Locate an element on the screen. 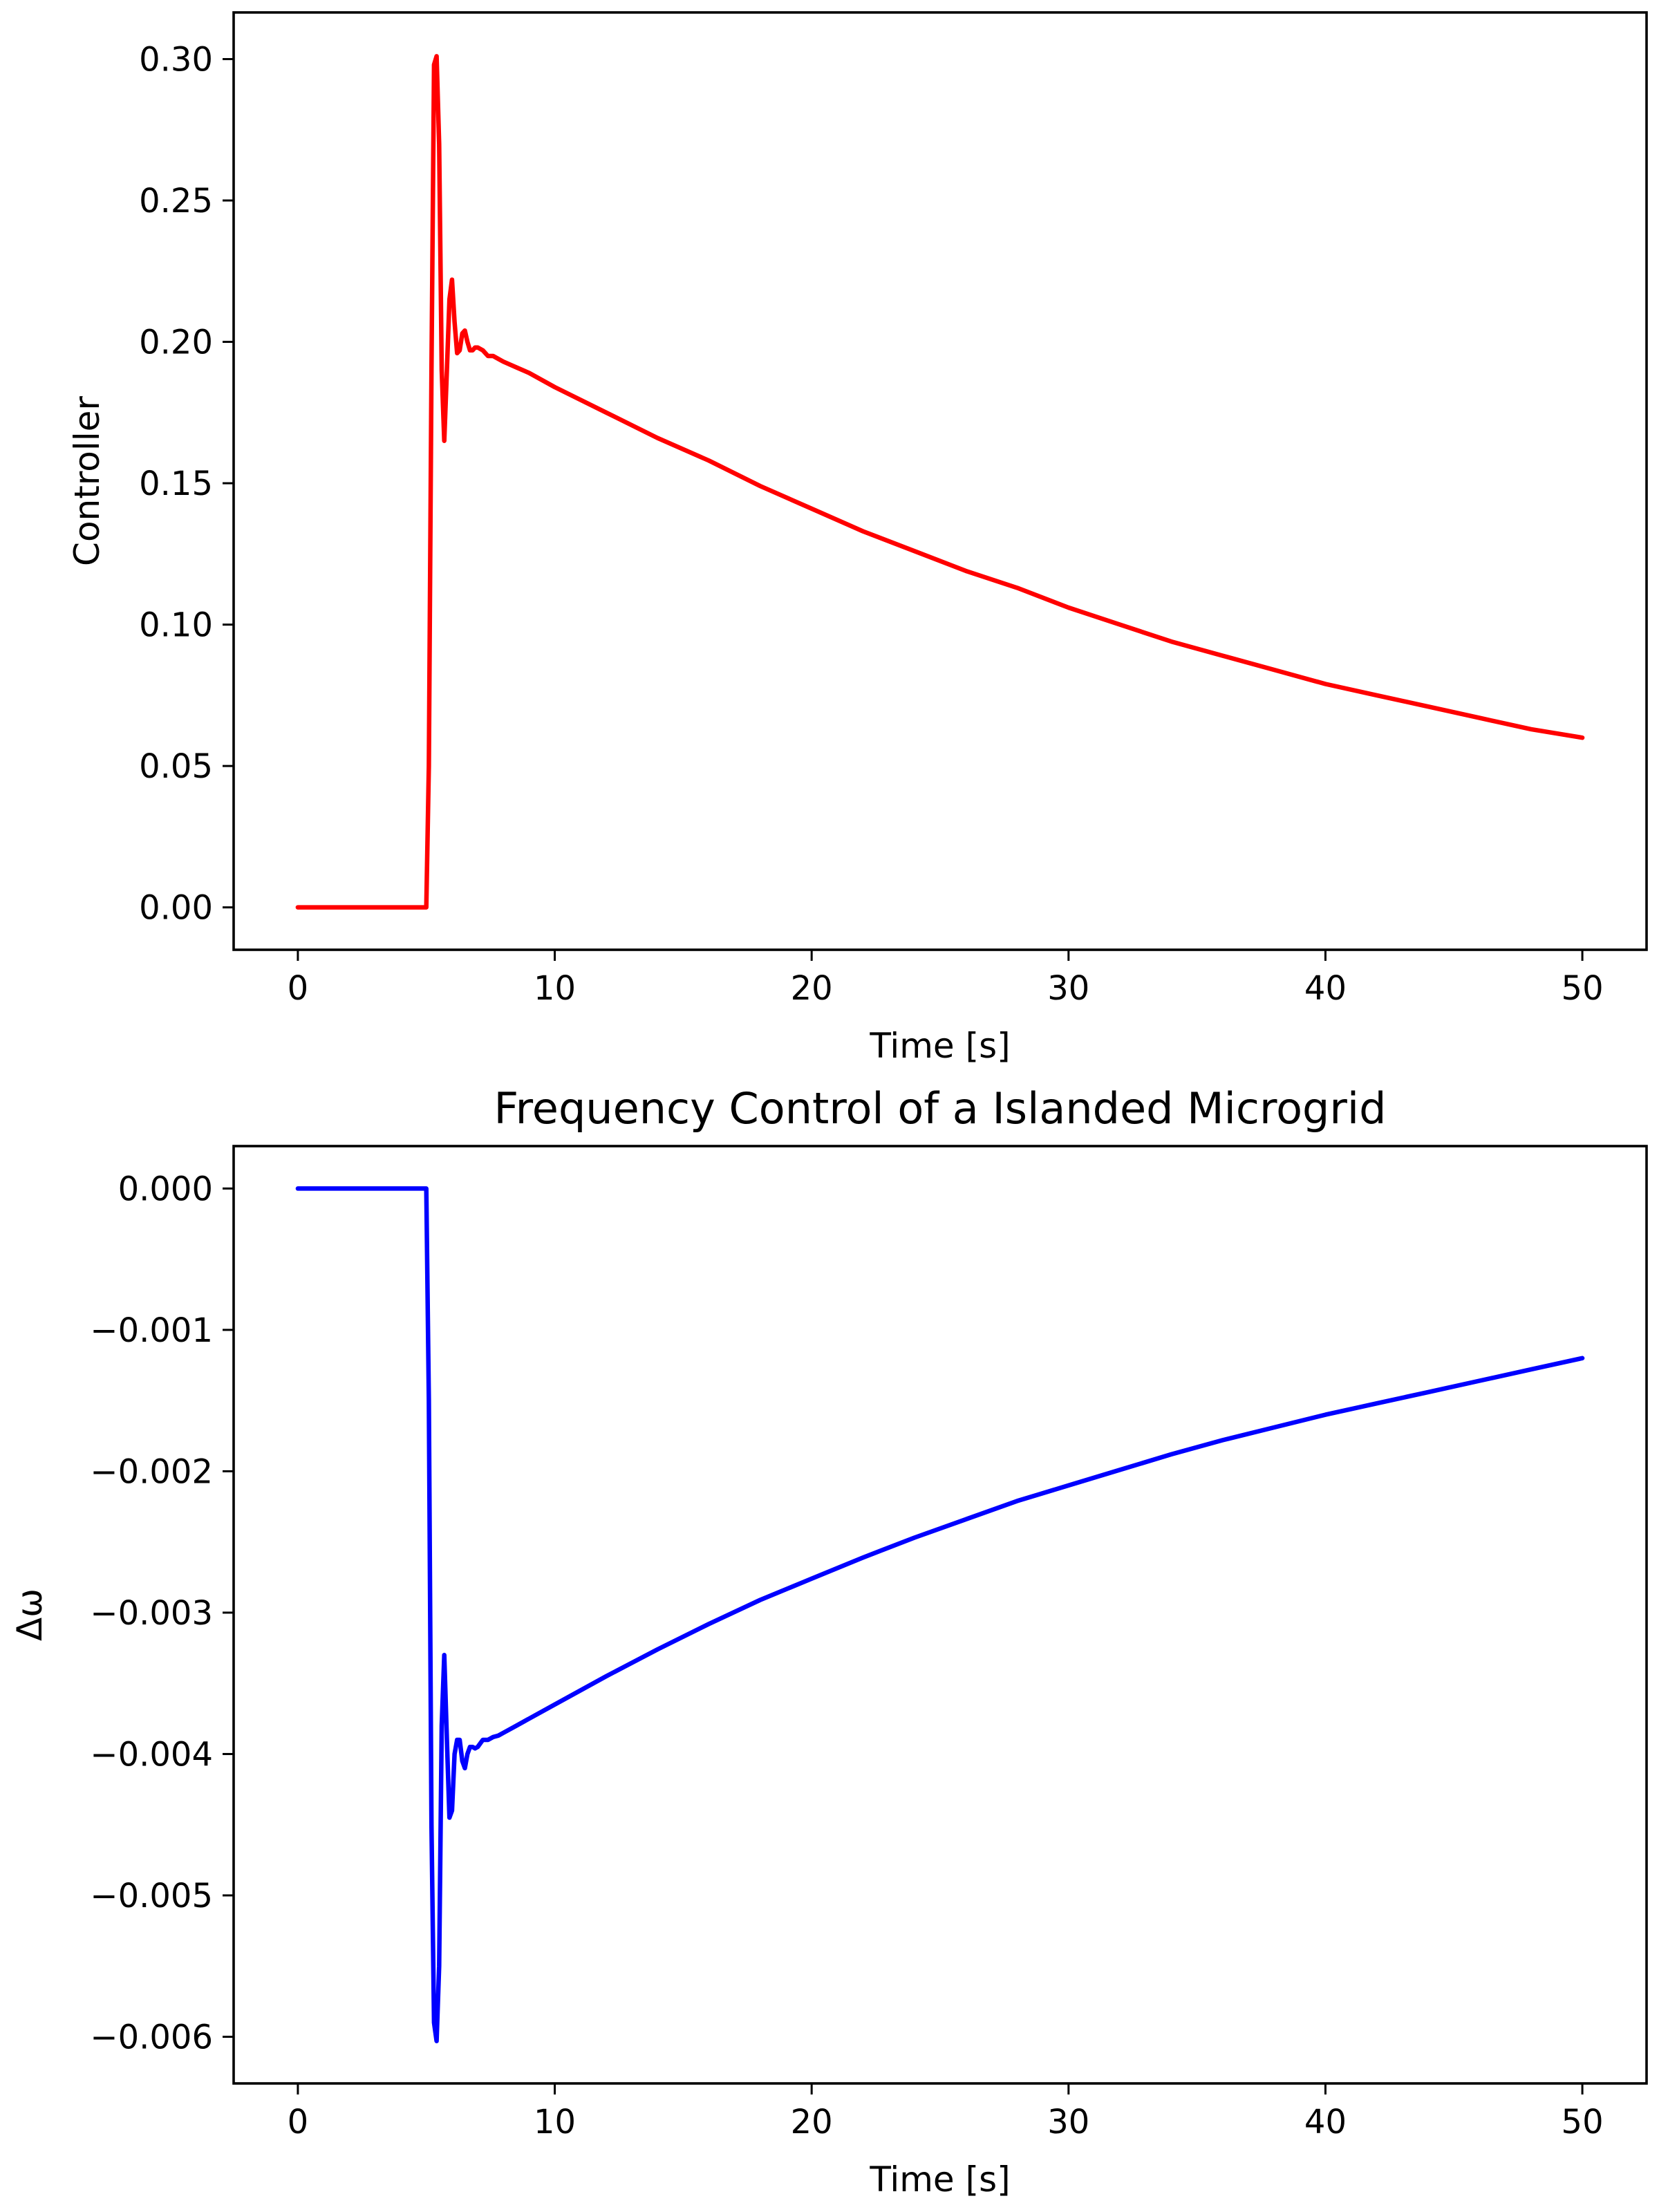  y-tick-label: 0.15 is located at coordinates (176, 484).